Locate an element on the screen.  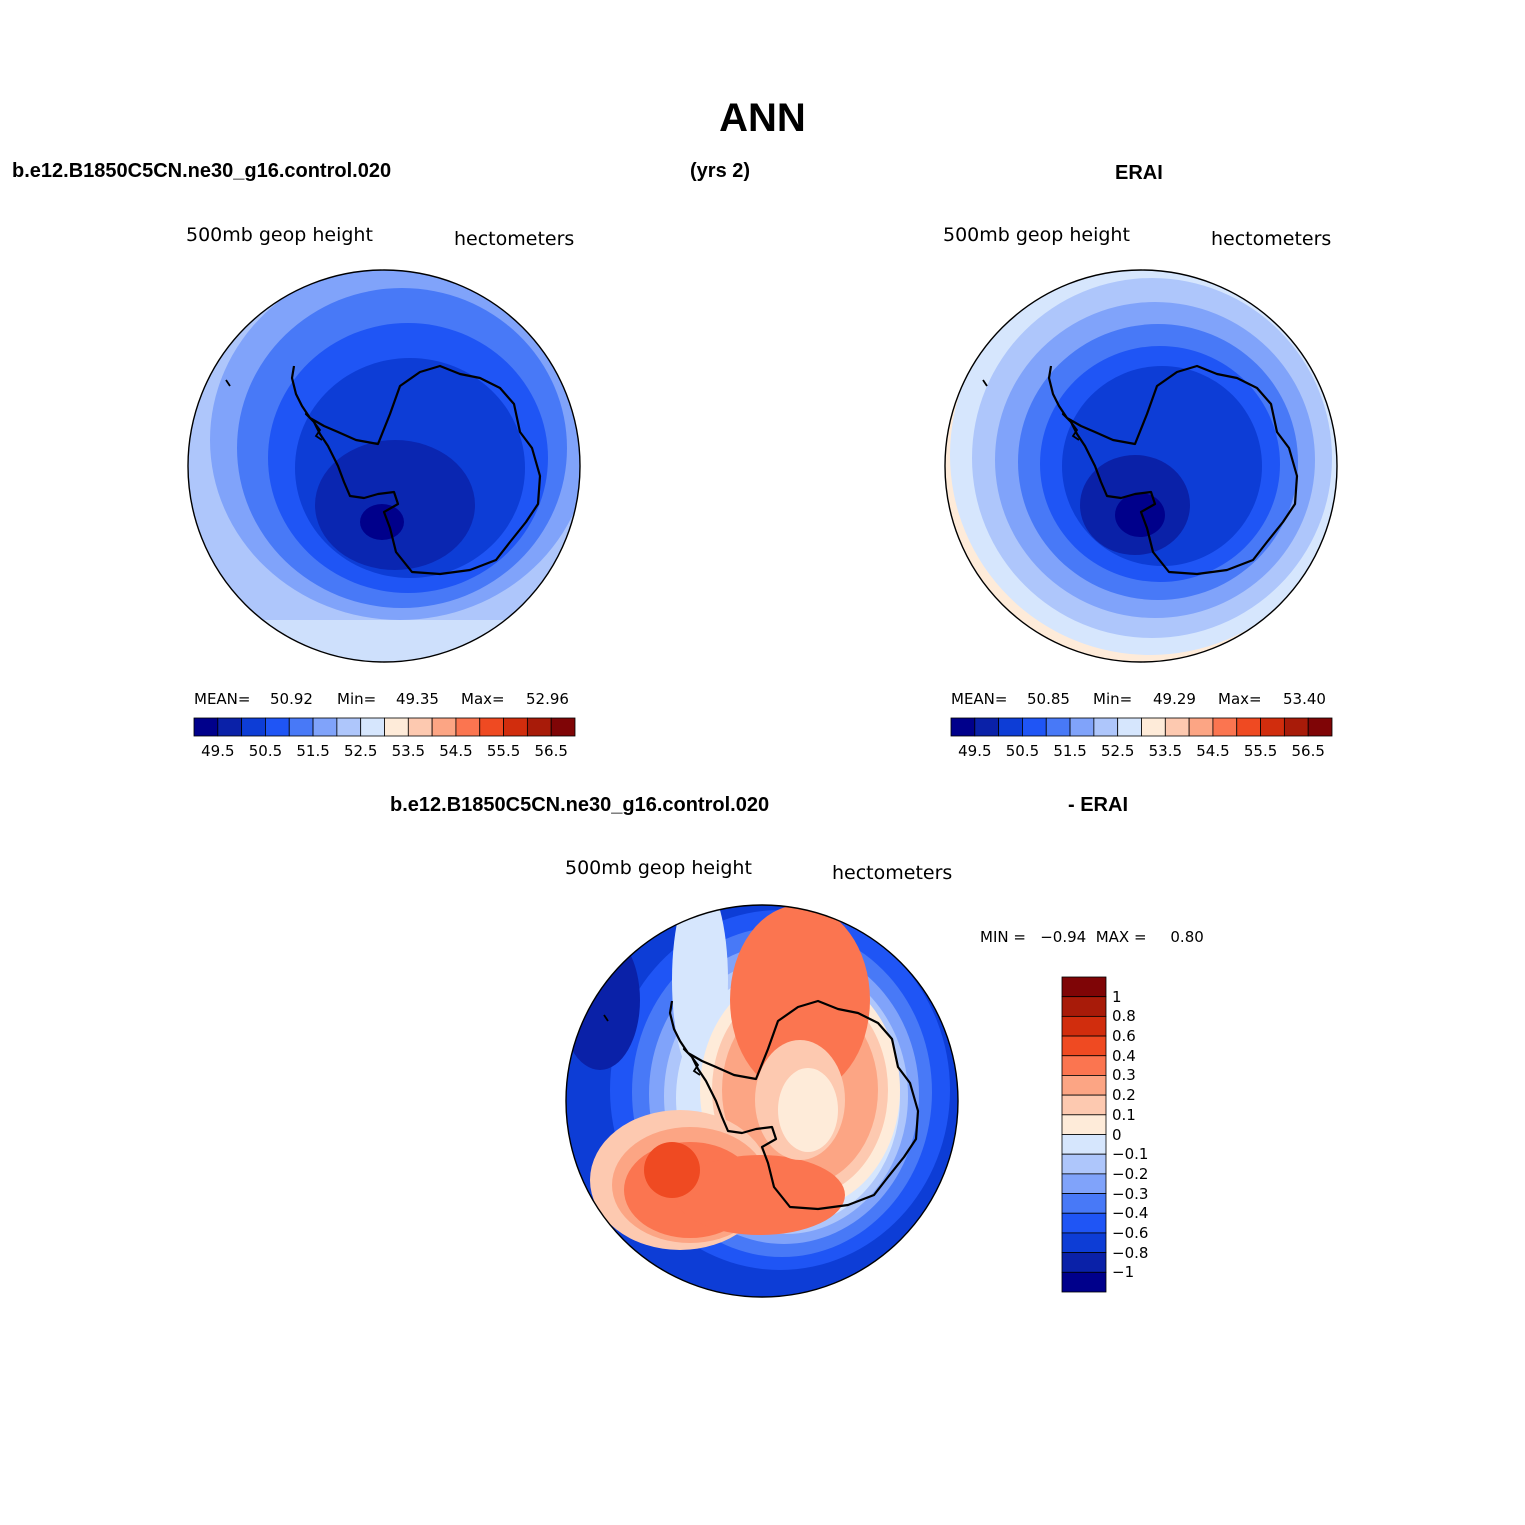
panel3-colorbar-tick-label: 0.4 is located at coordinates (1124, 1055).